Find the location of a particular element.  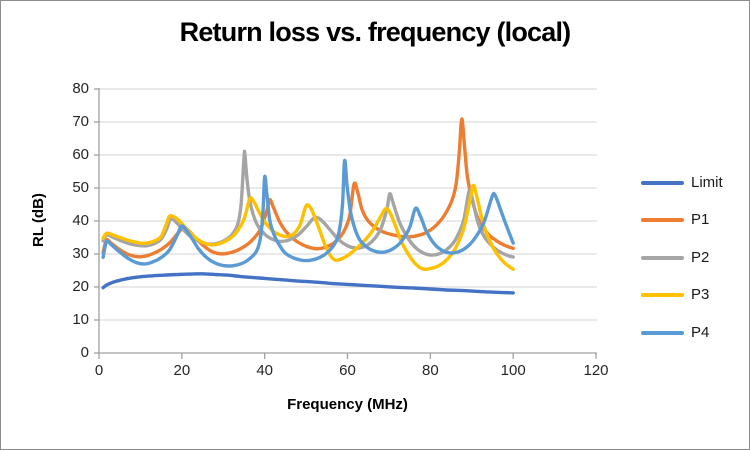

legend-item-p2: P2 is located at coordinates (682, 258).